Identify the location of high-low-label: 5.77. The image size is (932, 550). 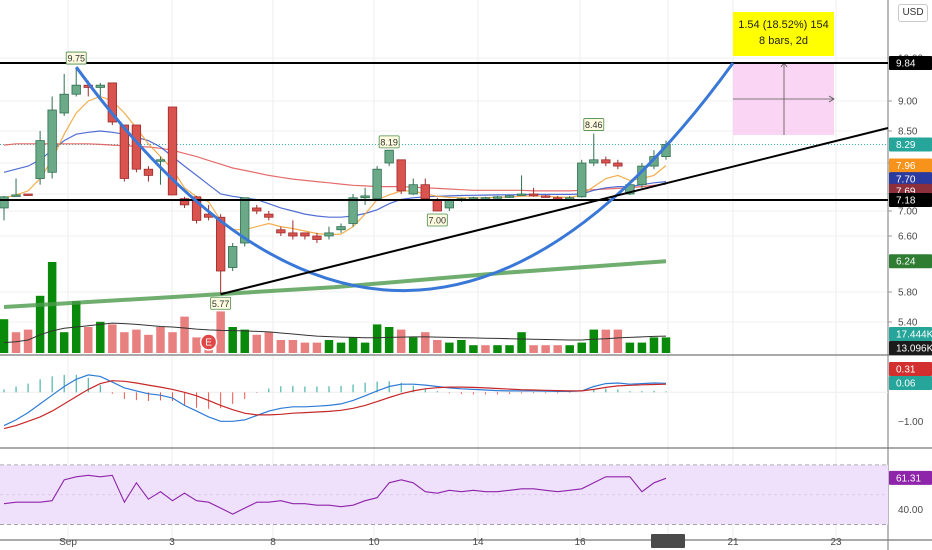
(221, 304).